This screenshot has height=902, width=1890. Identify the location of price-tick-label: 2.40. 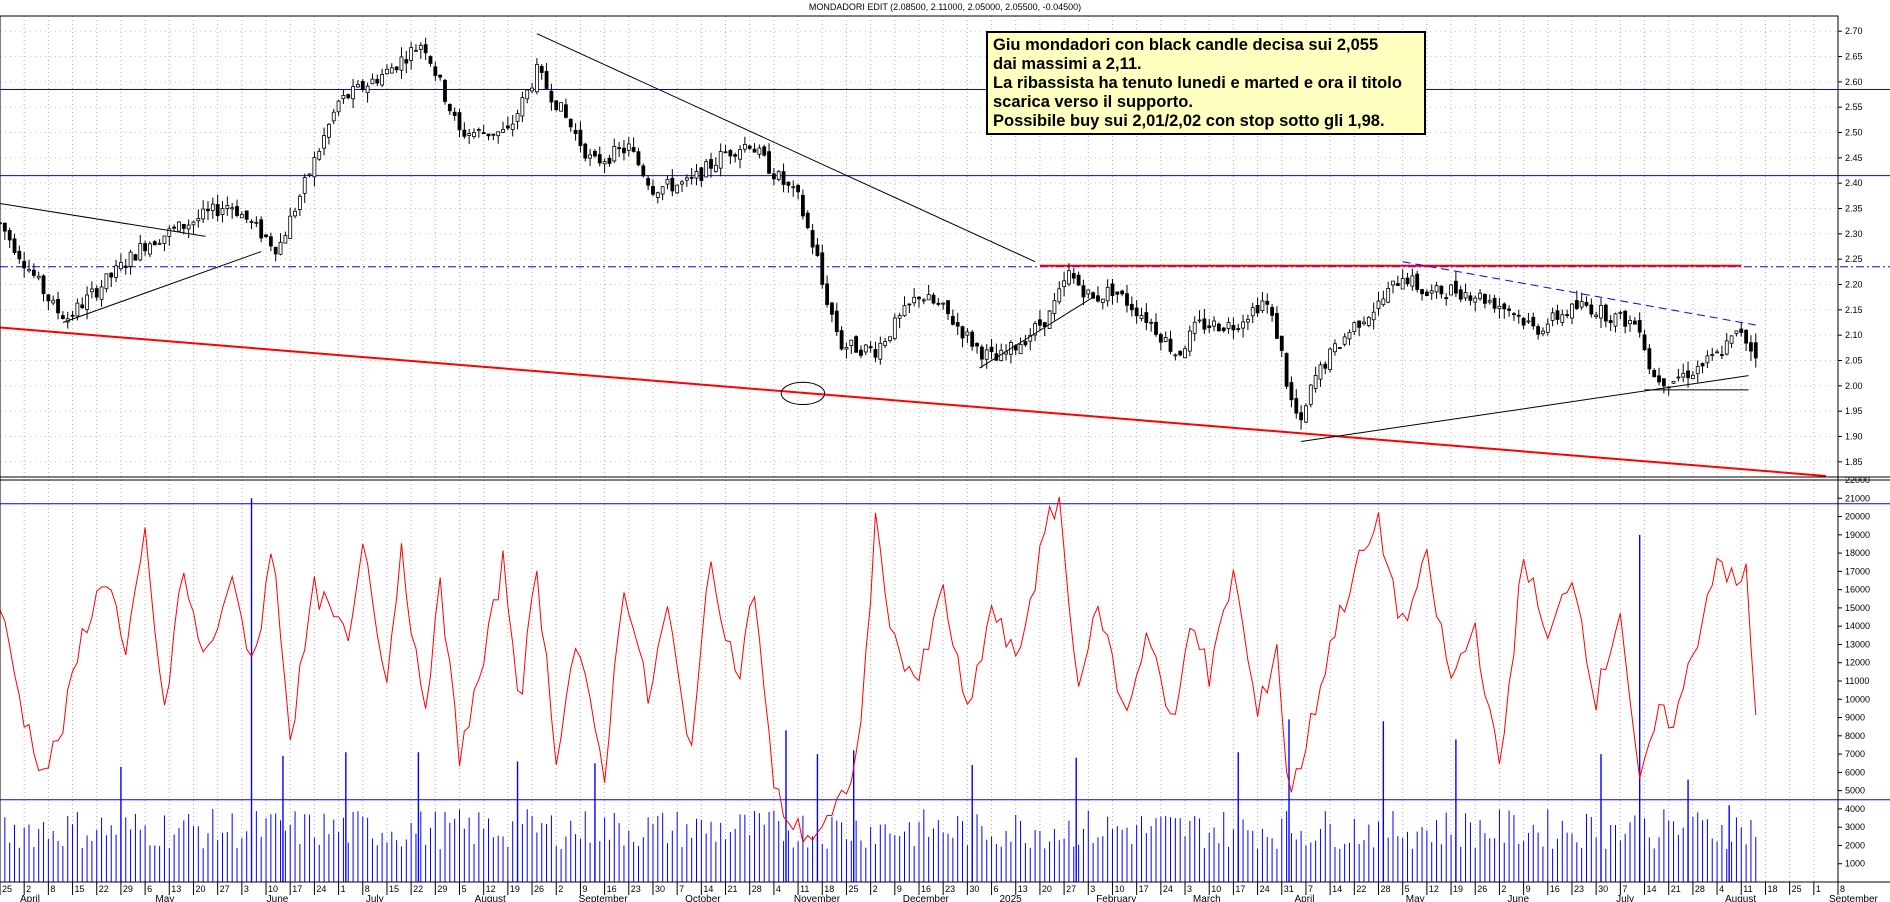
(1854, 183).